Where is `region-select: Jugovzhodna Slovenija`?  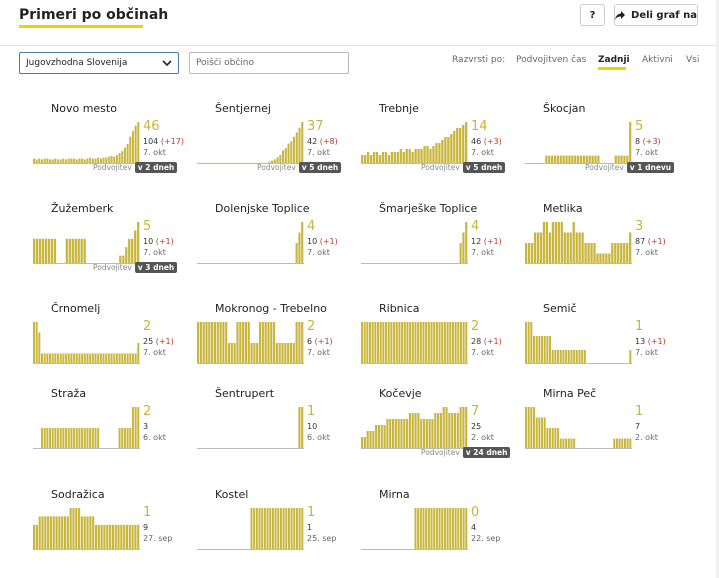 region-select: Jugovzhodna Slovenija is located at coordinates (99, 63).